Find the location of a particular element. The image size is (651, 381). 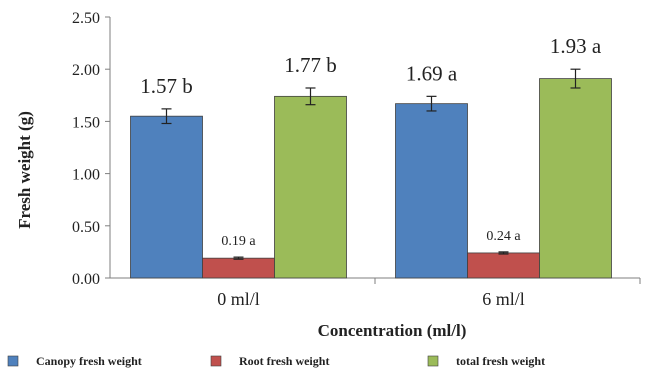

data-label: 1.57 b is located at coordinates (166, 86).